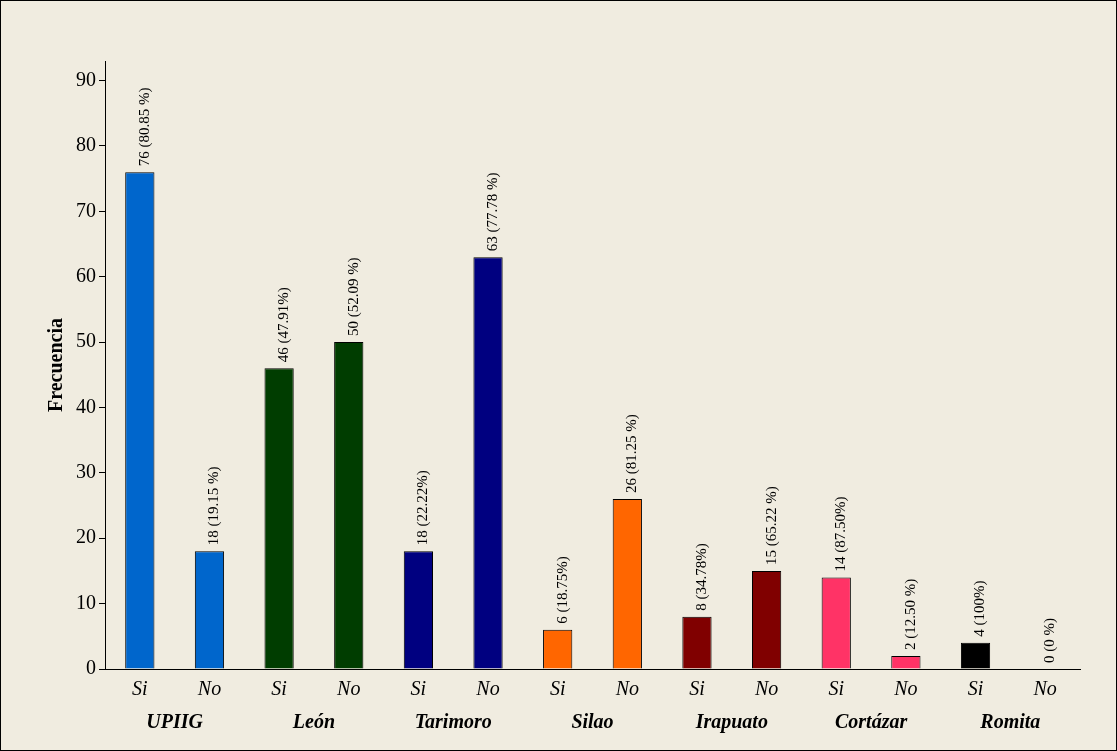 The width and height of the screenshot is (1117, 751). I want to click on y-tick-label: 40, so click(86, 405).